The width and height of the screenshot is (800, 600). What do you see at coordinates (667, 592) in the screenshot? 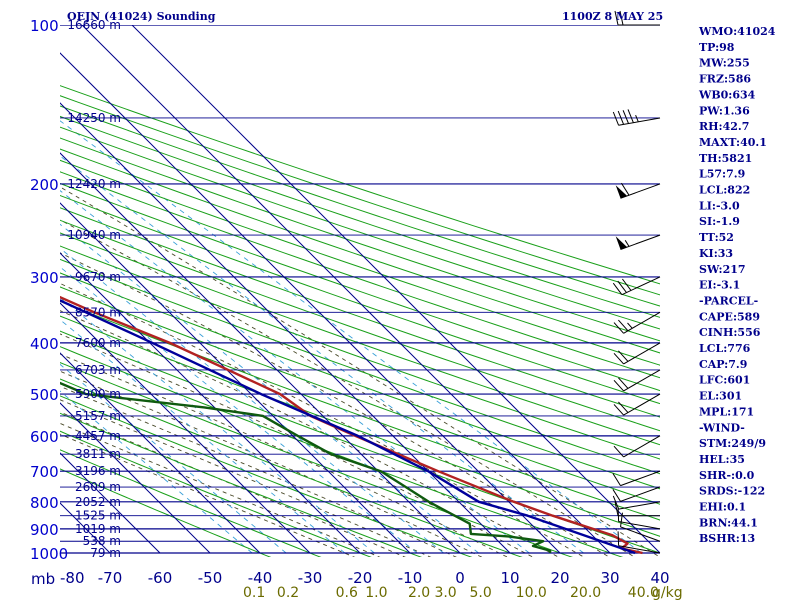
I see `mixing-ratio-unit: g/kg` at bounding box center [667, 592].